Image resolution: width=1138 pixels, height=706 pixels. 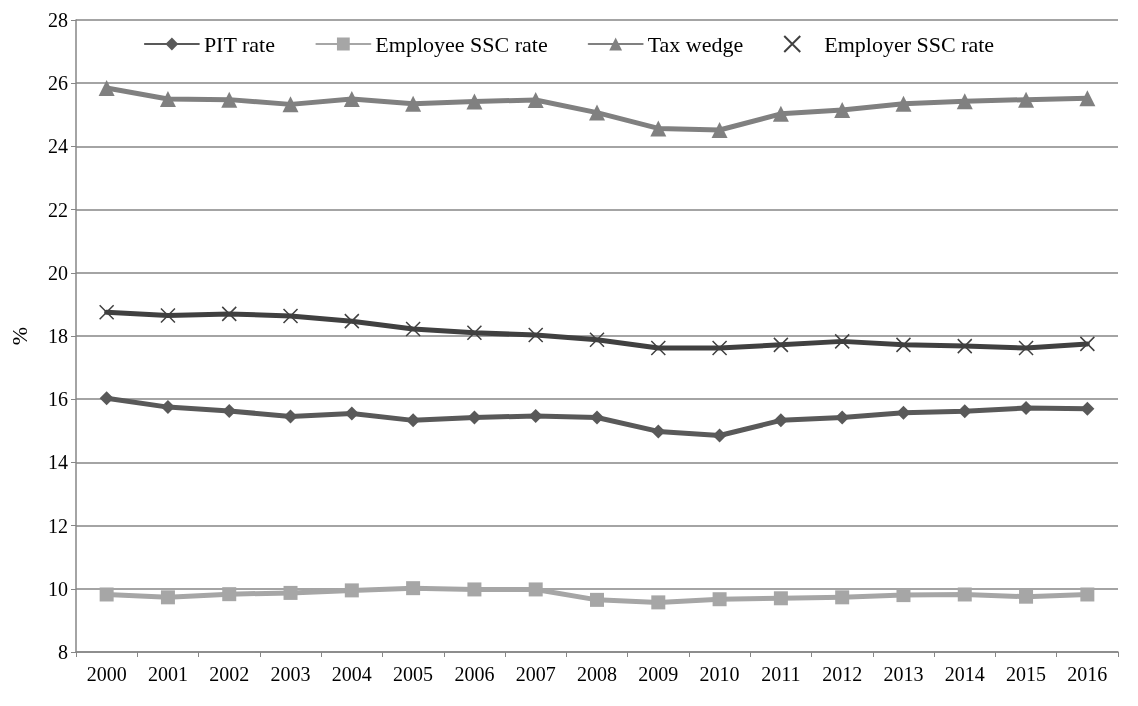 What do you see at coordinates (413, 674) in the screenshot?
I see `x-tick-label: 2005` at bounding box center [413, 674].